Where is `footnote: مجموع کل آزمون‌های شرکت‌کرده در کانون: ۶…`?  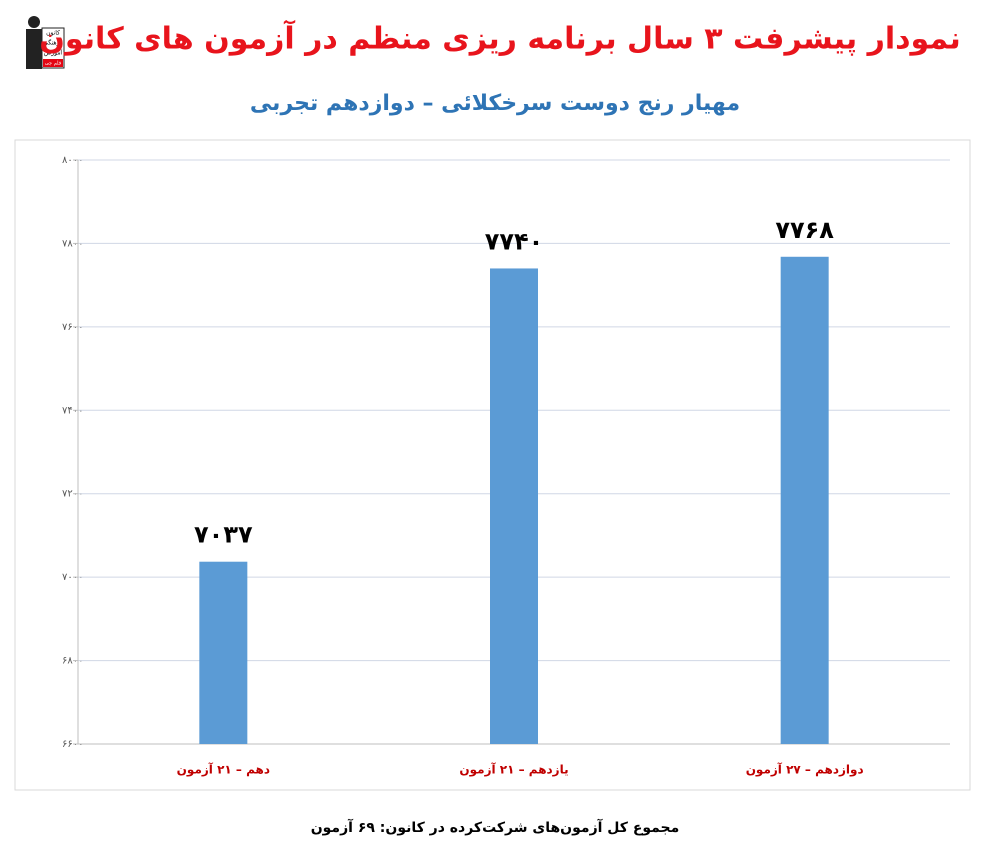
footnote: مجموع کل آزمون‌های شرکت‌کرده در کانون: ۶… is located at coordinates (495, 827).